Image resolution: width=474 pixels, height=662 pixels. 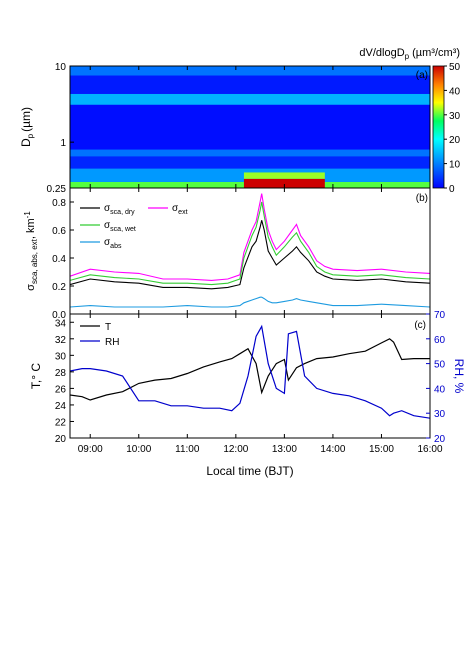 What do you see at coordinates (30, 135) in the screenshot?
I see `ylabel-a-sub: p` at bounding box center [30, 135].